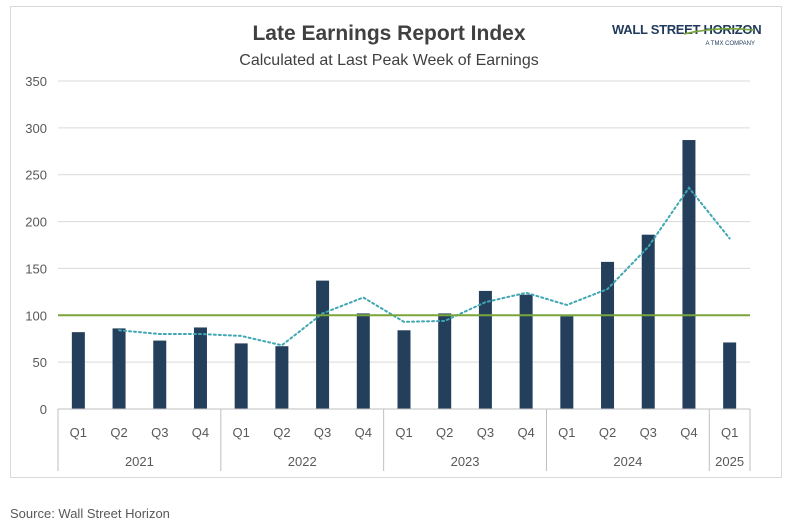 The height and width of the screenshot is (521, 791). What do you see at coordinates (90, 513) in the screenshot?
I see `source-note: Source: Wall Street Horizon` at bounding box center [90, 513].